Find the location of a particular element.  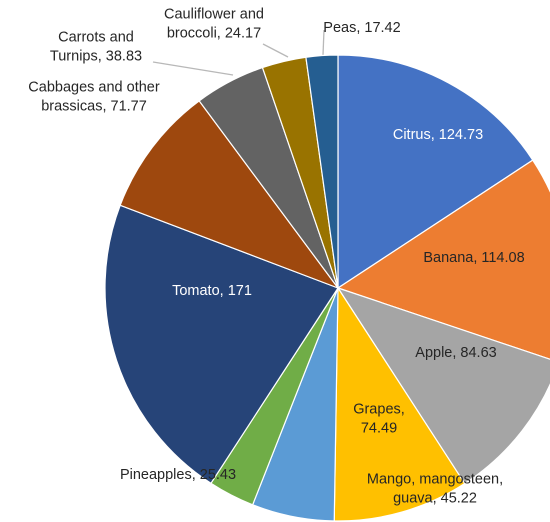

data-label-line: Citrus, 124.73 is located at coordinates (438, 135).